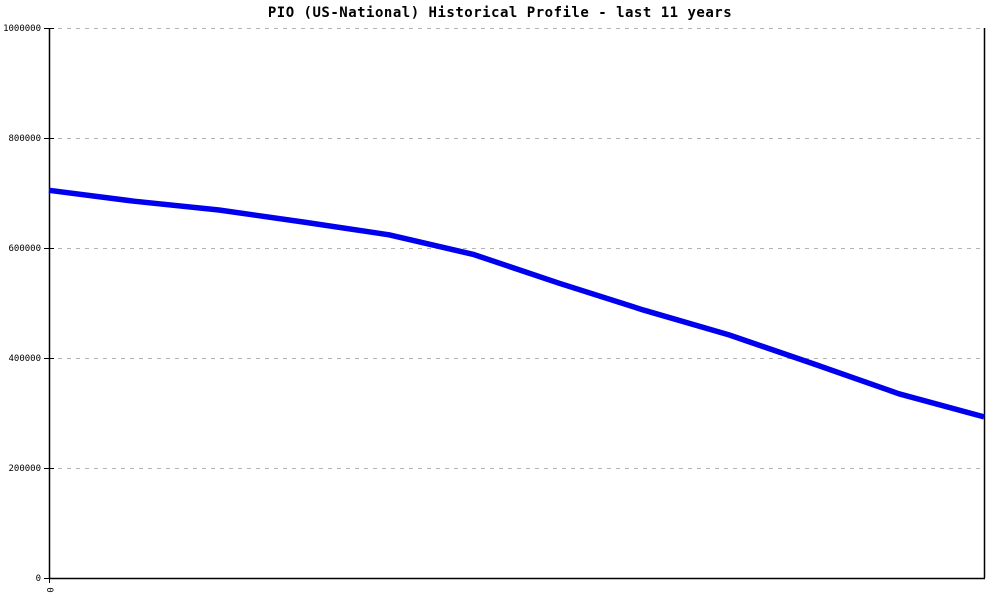 The image size is (1000, 600). Describe the element at coordinates (49, 589) in the screenshot. I see `x-axis-tick-label: 0` at that location.